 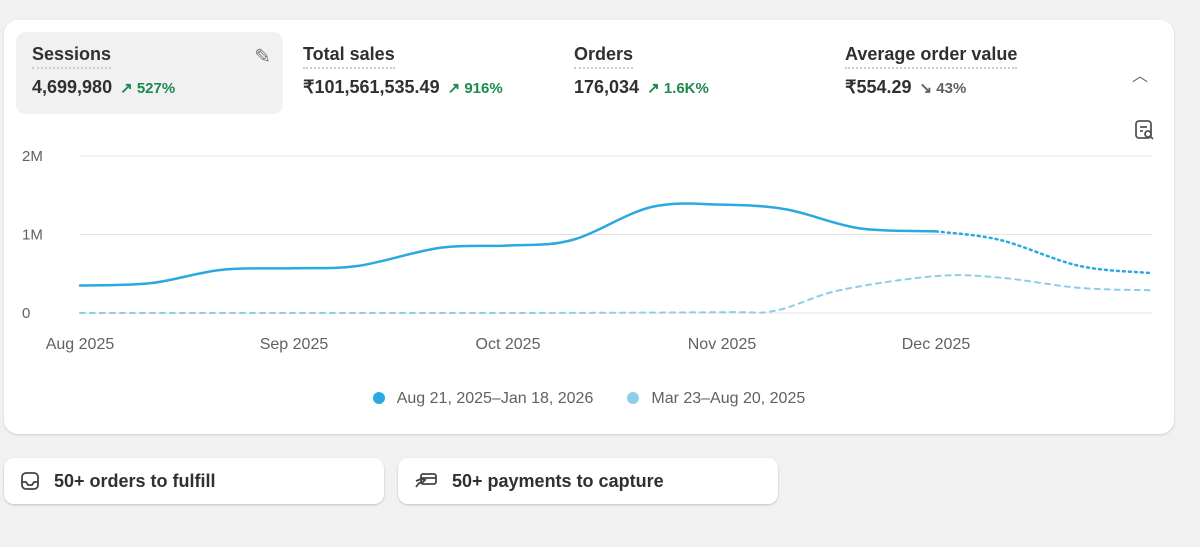 I want to click on edit-pencil-icon: ✎, so click(x=262, y=57).